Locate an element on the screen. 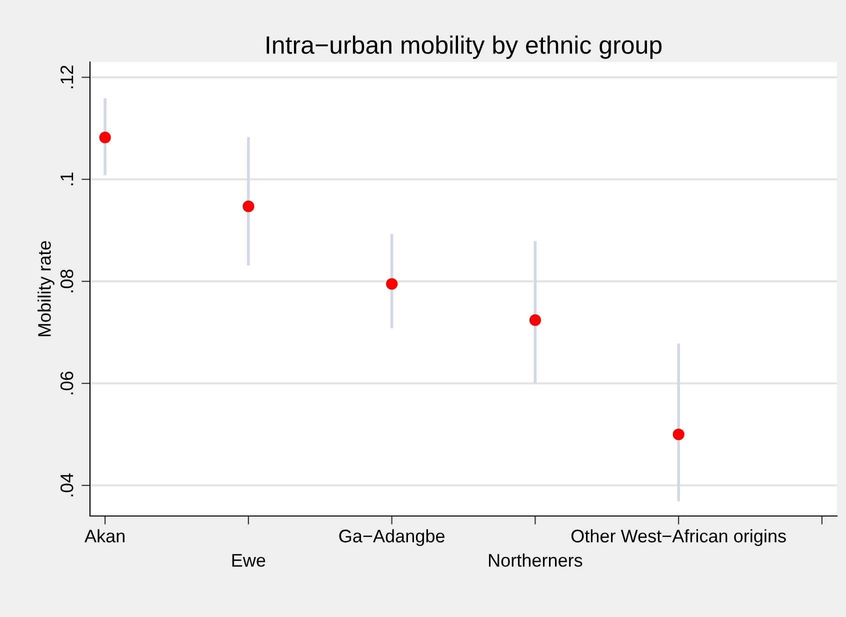 This screenshot has width=846, height=617. y-tick-label: .06 is located at coordinates (67, 383).